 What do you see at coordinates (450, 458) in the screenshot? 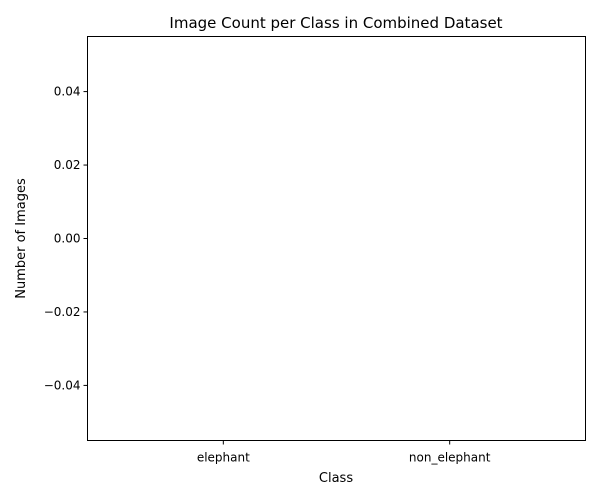
I see `x-tick-label: non_elephant` at bounding box center [450, 458].